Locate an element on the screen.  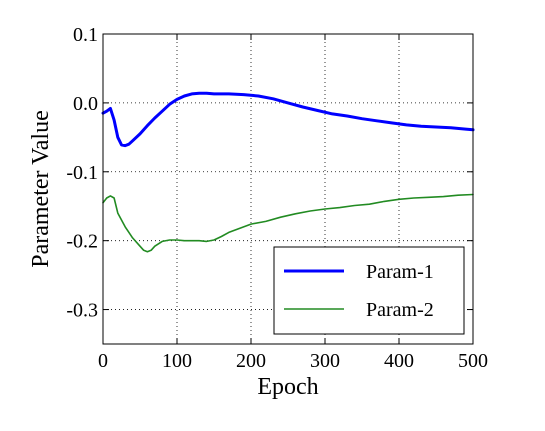
y-tick-label: -0.2 is located at coordinates (82, 242).